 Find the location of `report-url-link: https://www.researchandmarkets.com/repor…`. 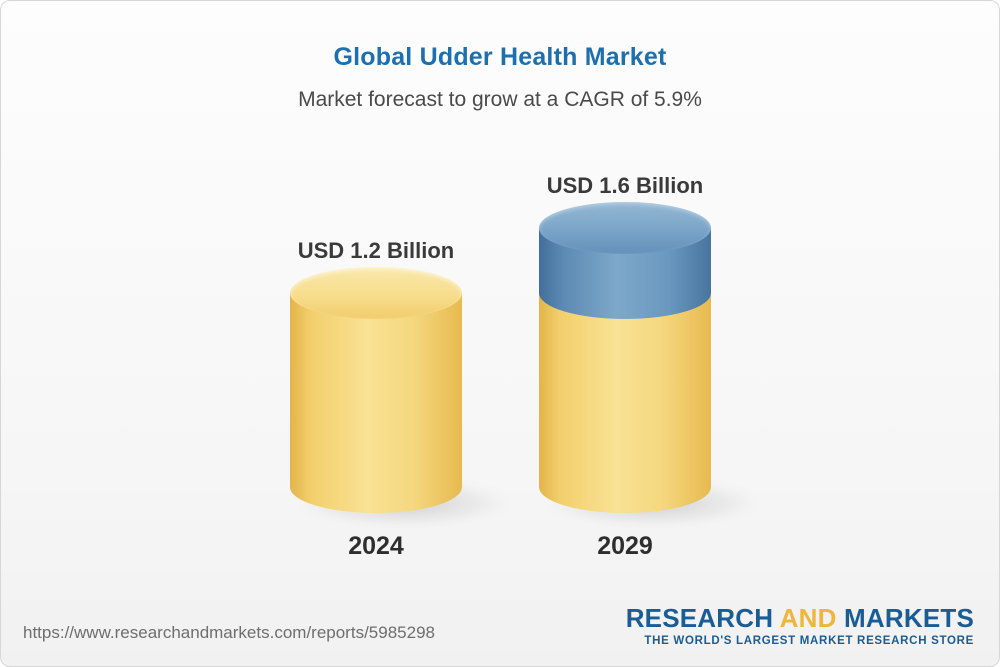

report-url-link: https://www.researchandmarkets.com/repor… is located at coordinates (229, 632).